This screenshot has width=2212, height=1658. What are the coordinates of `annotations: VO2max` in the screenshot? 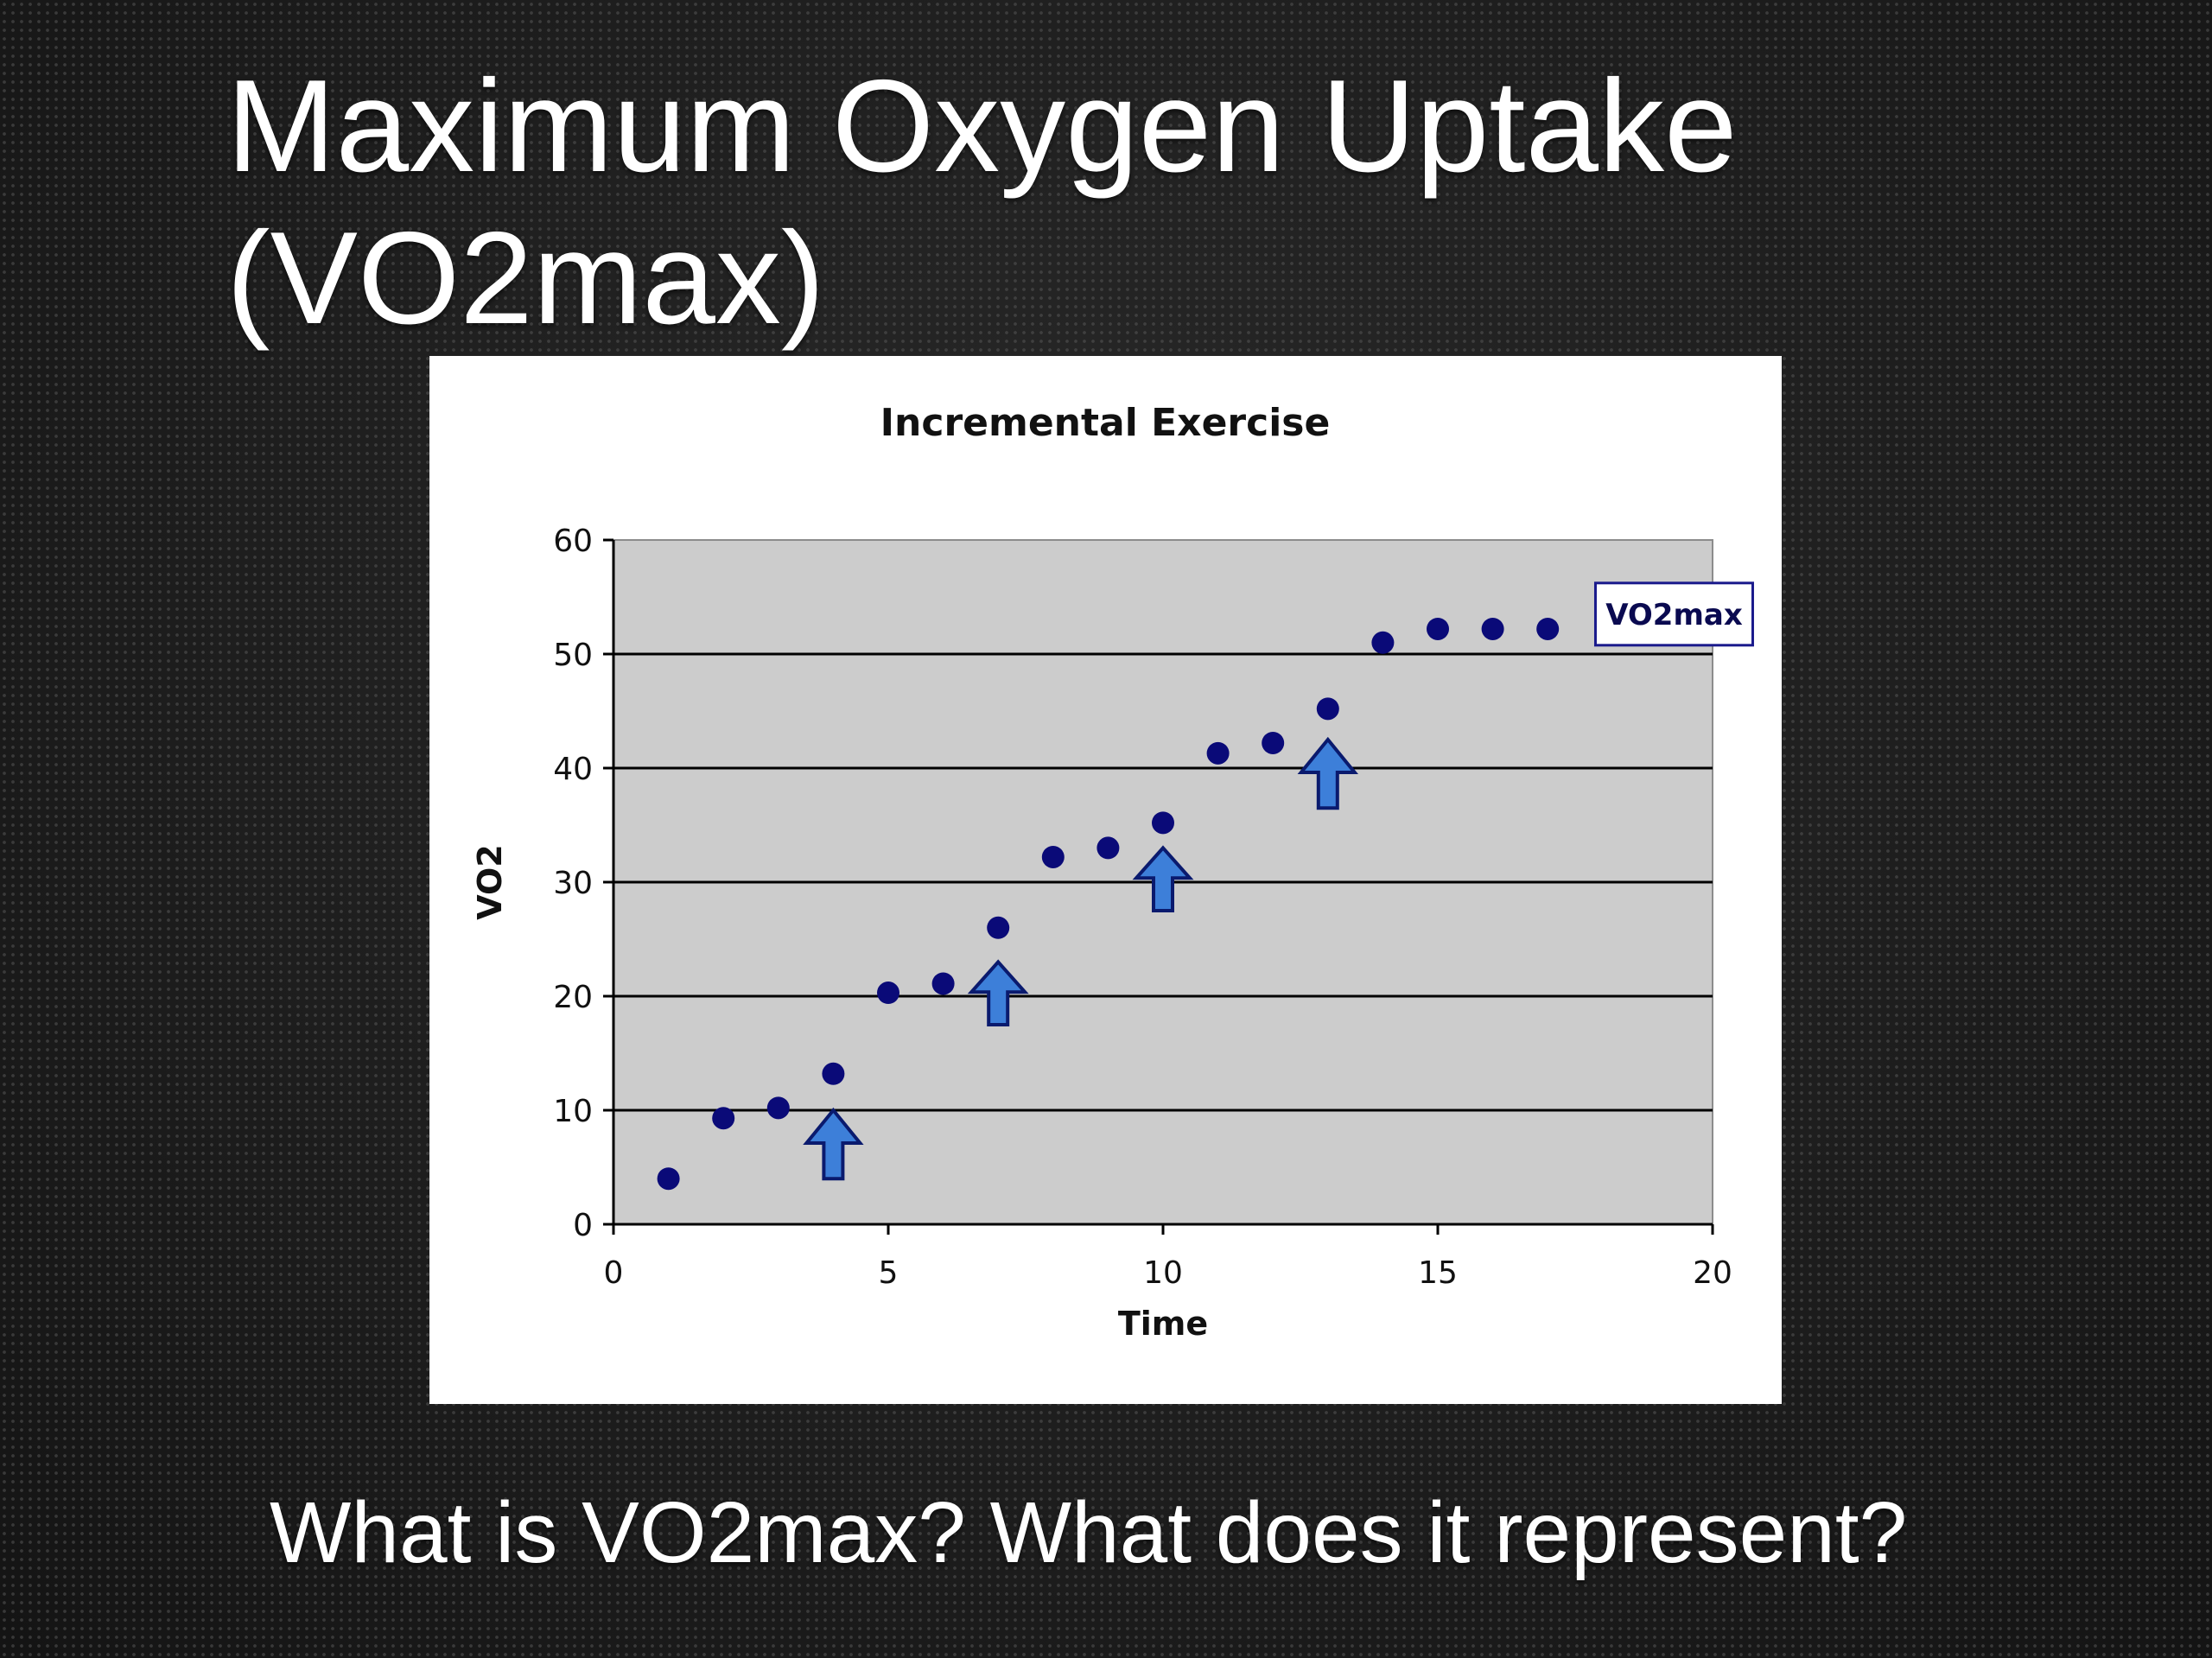 It's located at (1673, 614).